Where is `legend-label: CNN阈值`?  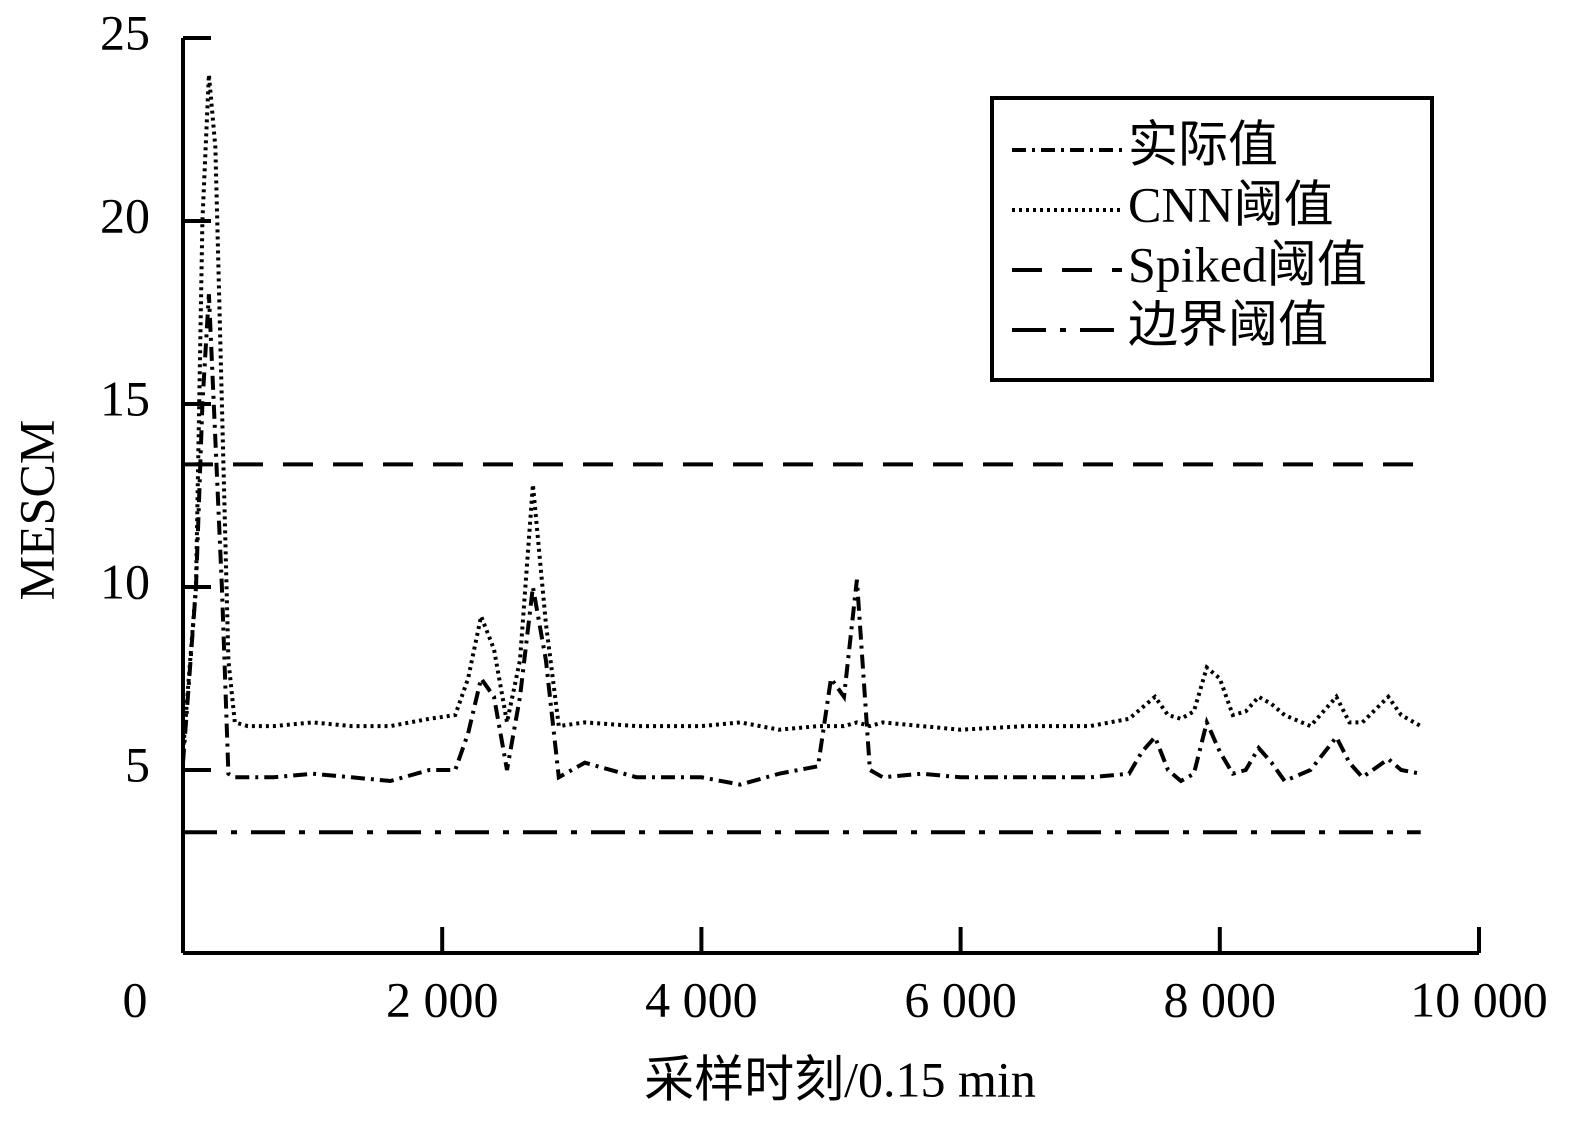
legend-label: CNN阈值 is located at coordinates (1231, 204).